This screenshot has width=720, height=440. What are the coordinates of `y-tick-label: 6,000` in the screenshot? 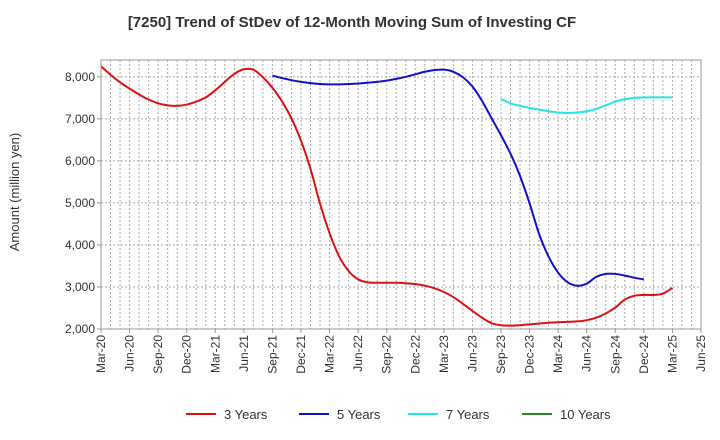 It's located at (80, 161).